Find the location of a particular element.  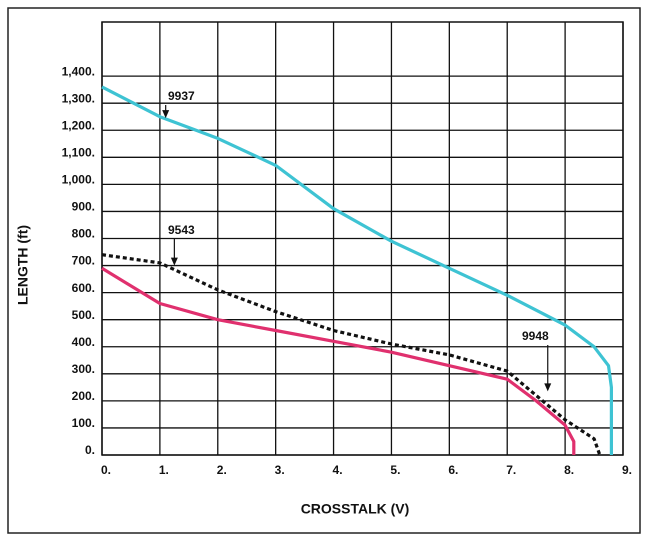

y-tick-label: 500. is located at coordinates (83, 315).